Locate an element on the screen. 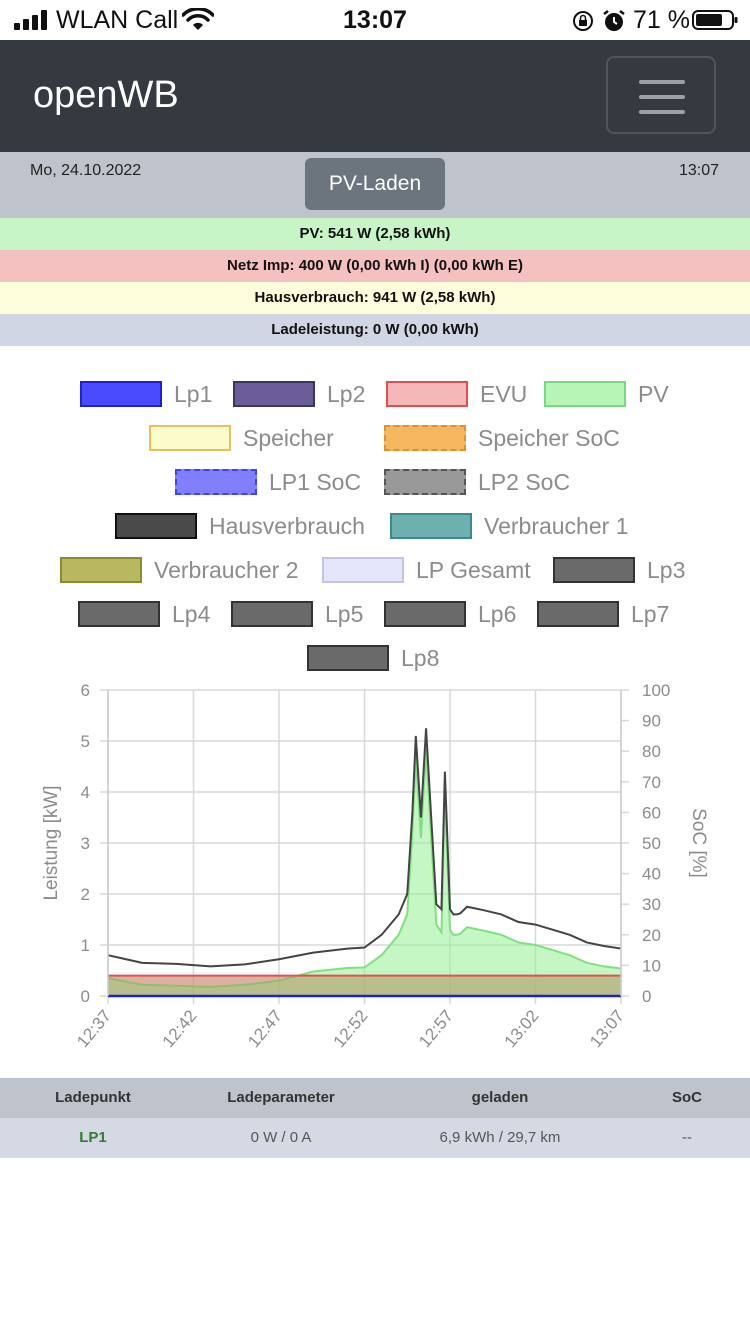 This screenshot has width=750, height=1334. legend-item-lp3: Lp3 is located at coordinates (619, 570).